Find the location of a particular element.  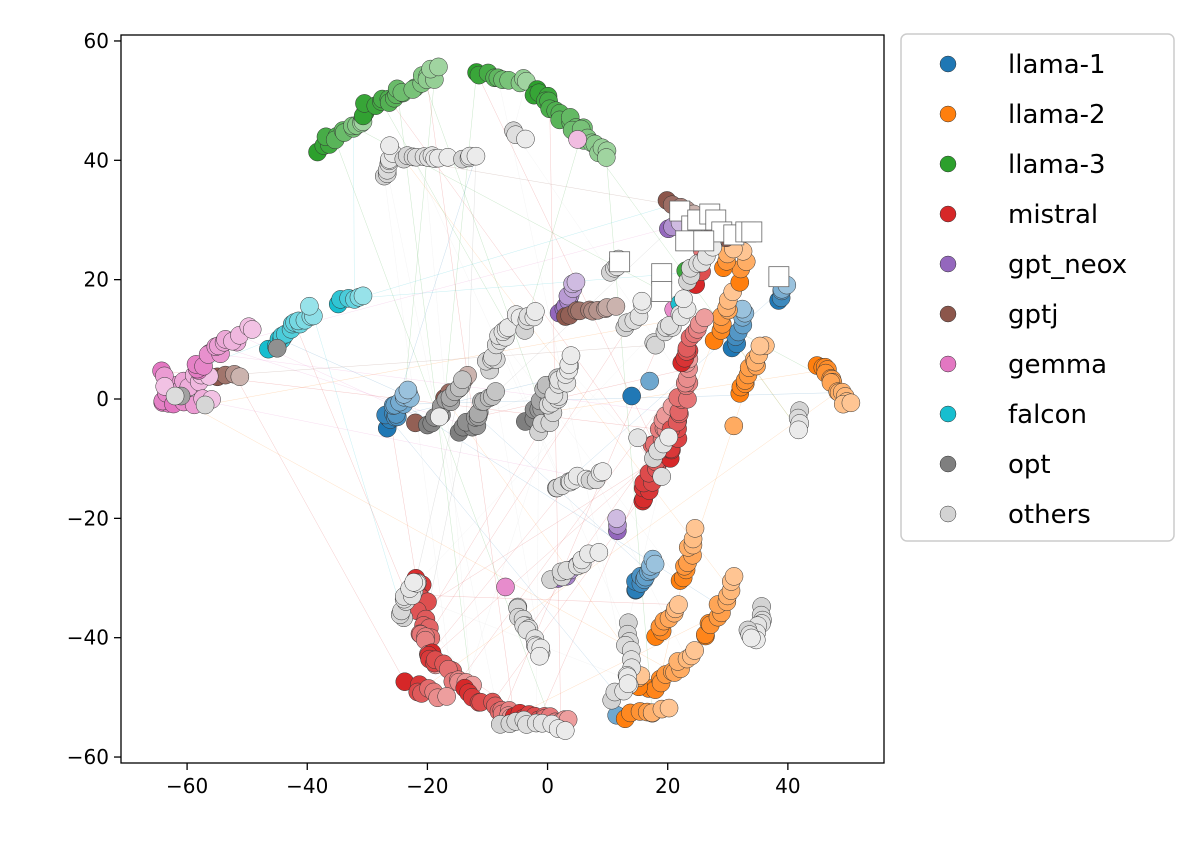

legend-label-llama-3: llama-3 is located at coordinates (1057, 165).